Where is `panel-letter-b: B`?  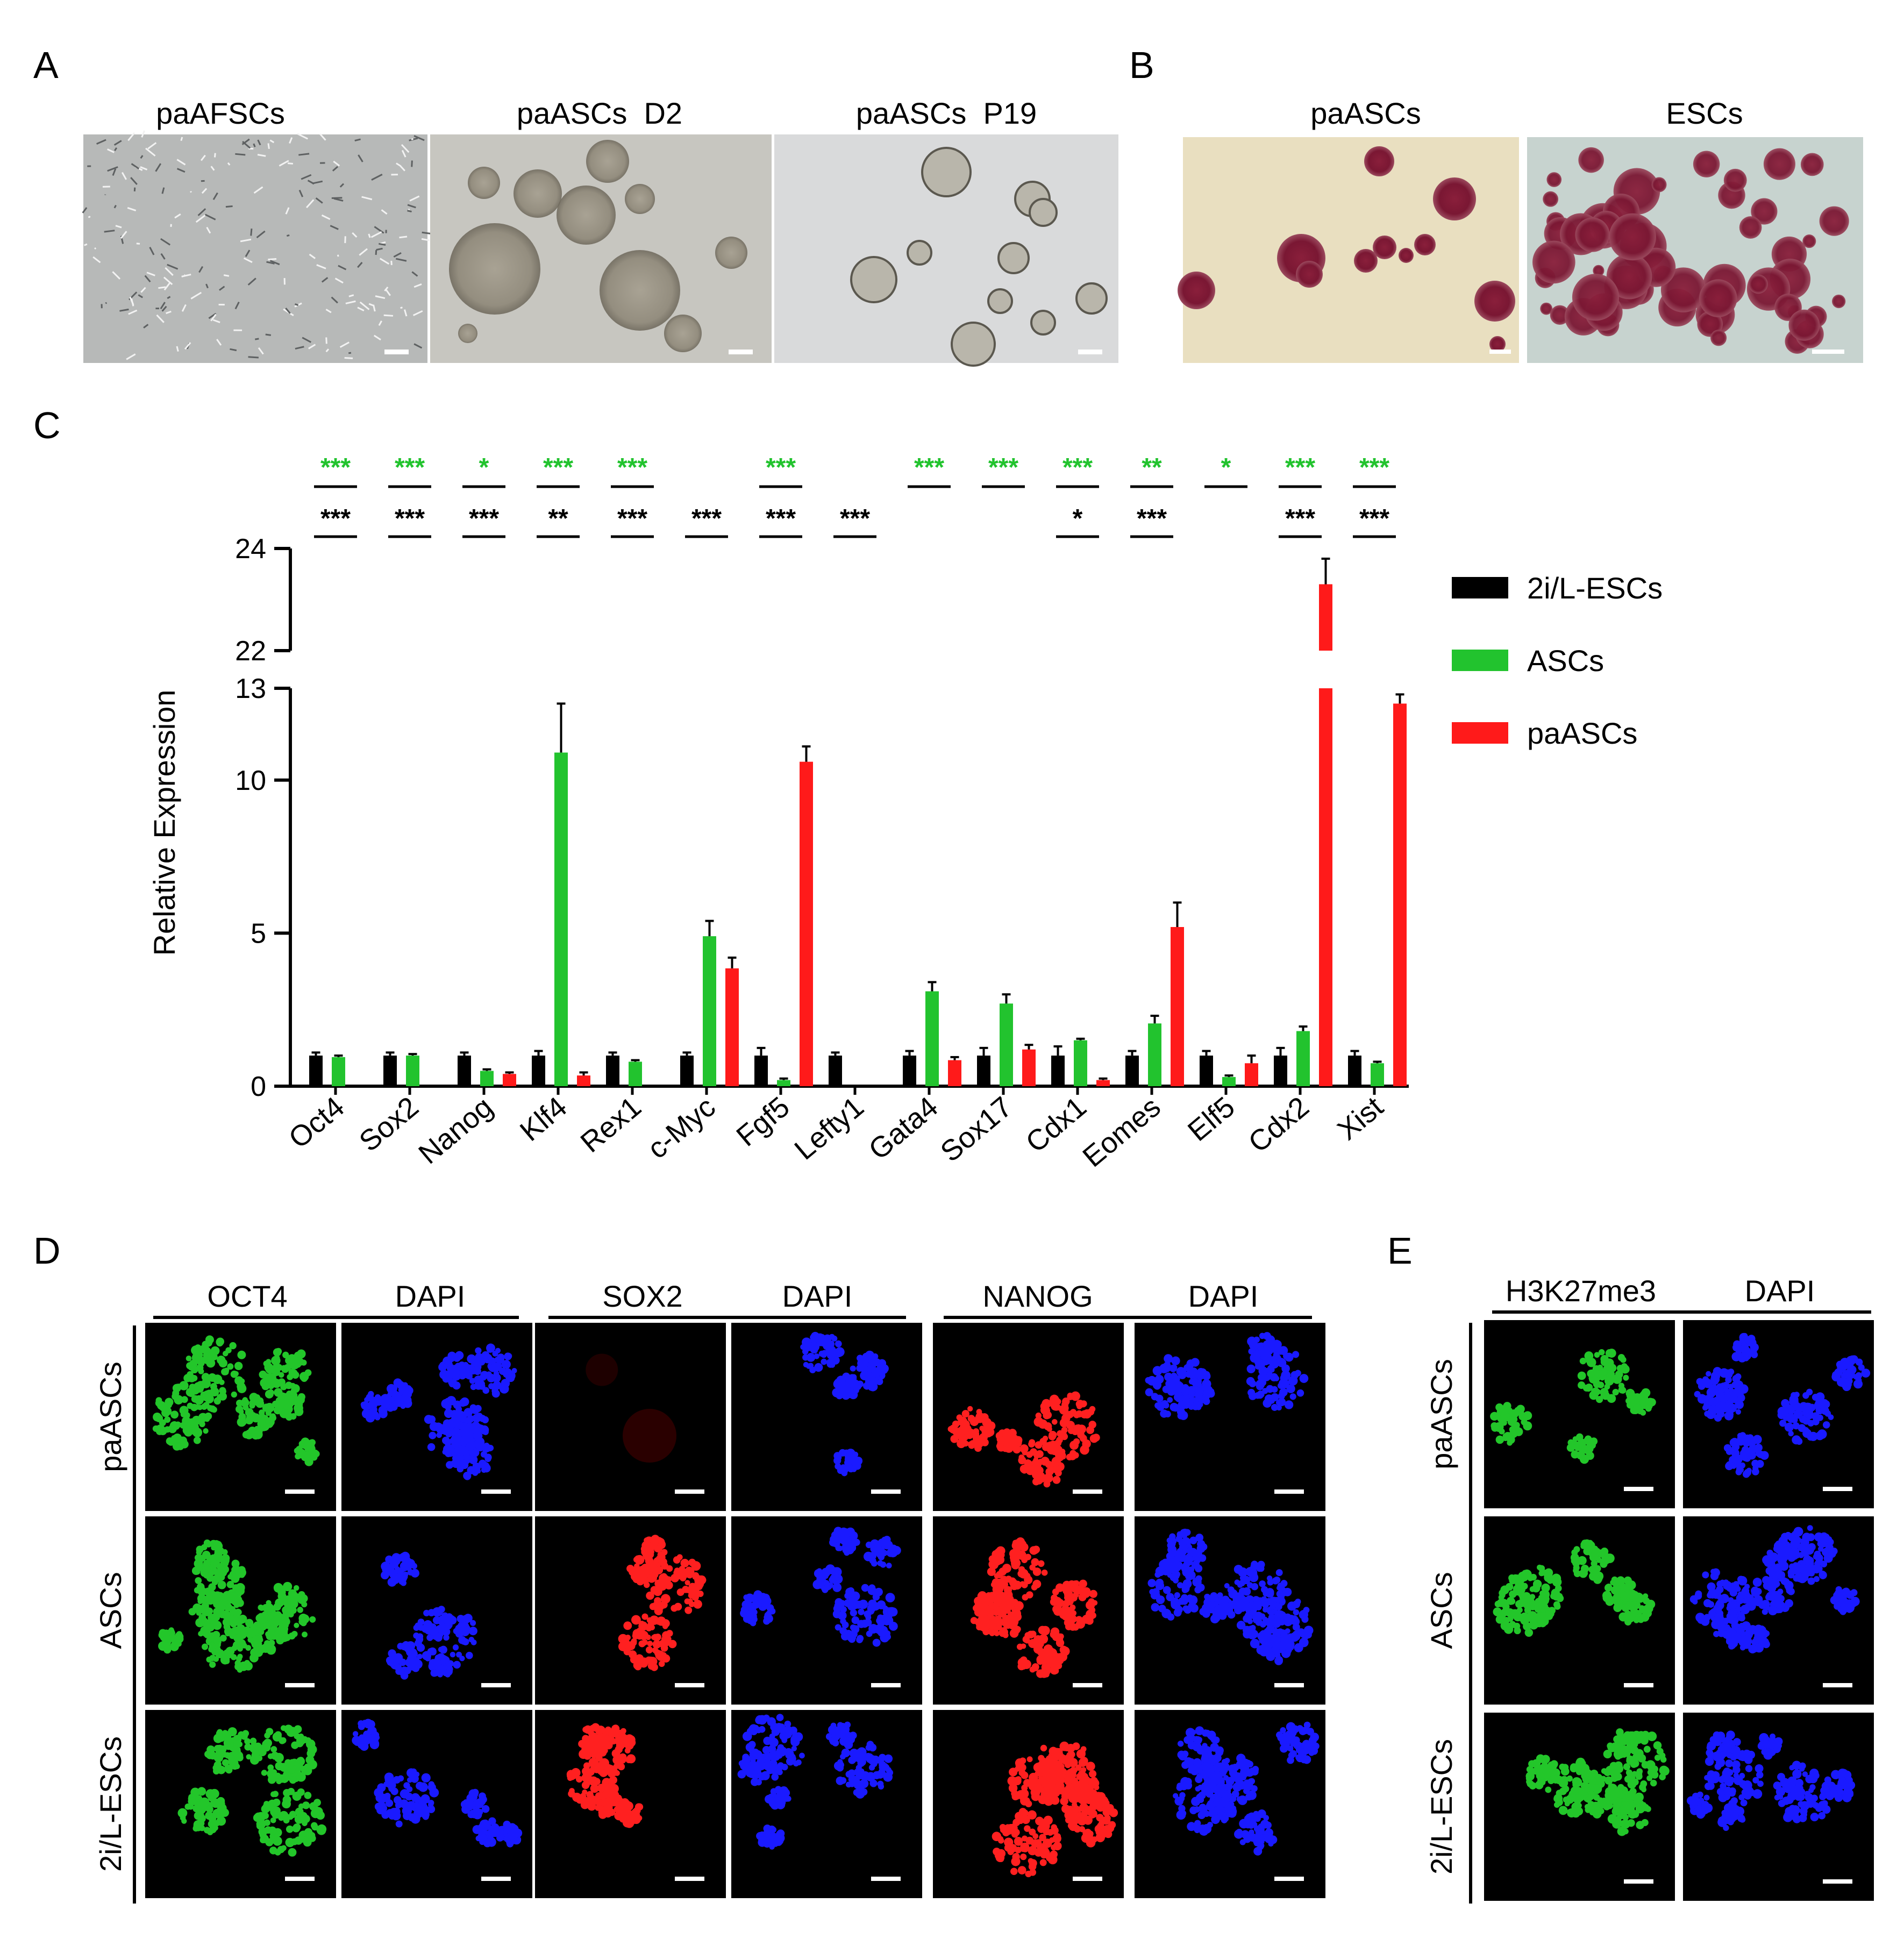 panel-letter-b: B is located at coordinates (1141, 65).